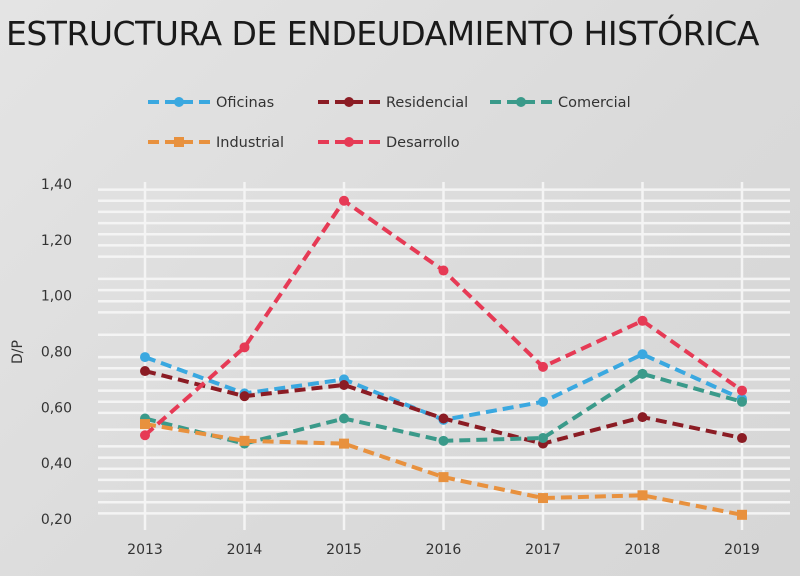 This screenshot has height=576, width=800. What do you see at coordinates (444, 550) in the screenshot?
I see `x-tick-label: 2016` at bounding box center [444, 550].